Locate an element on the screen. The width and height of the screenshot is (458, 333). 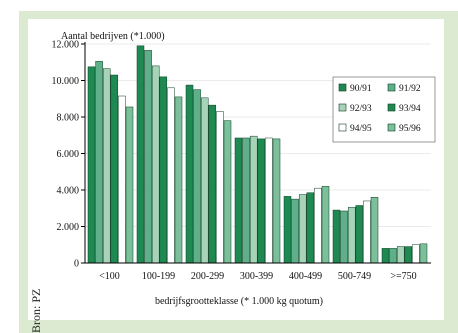
legend-label: 94/95 is located at coordinates (361, 129).